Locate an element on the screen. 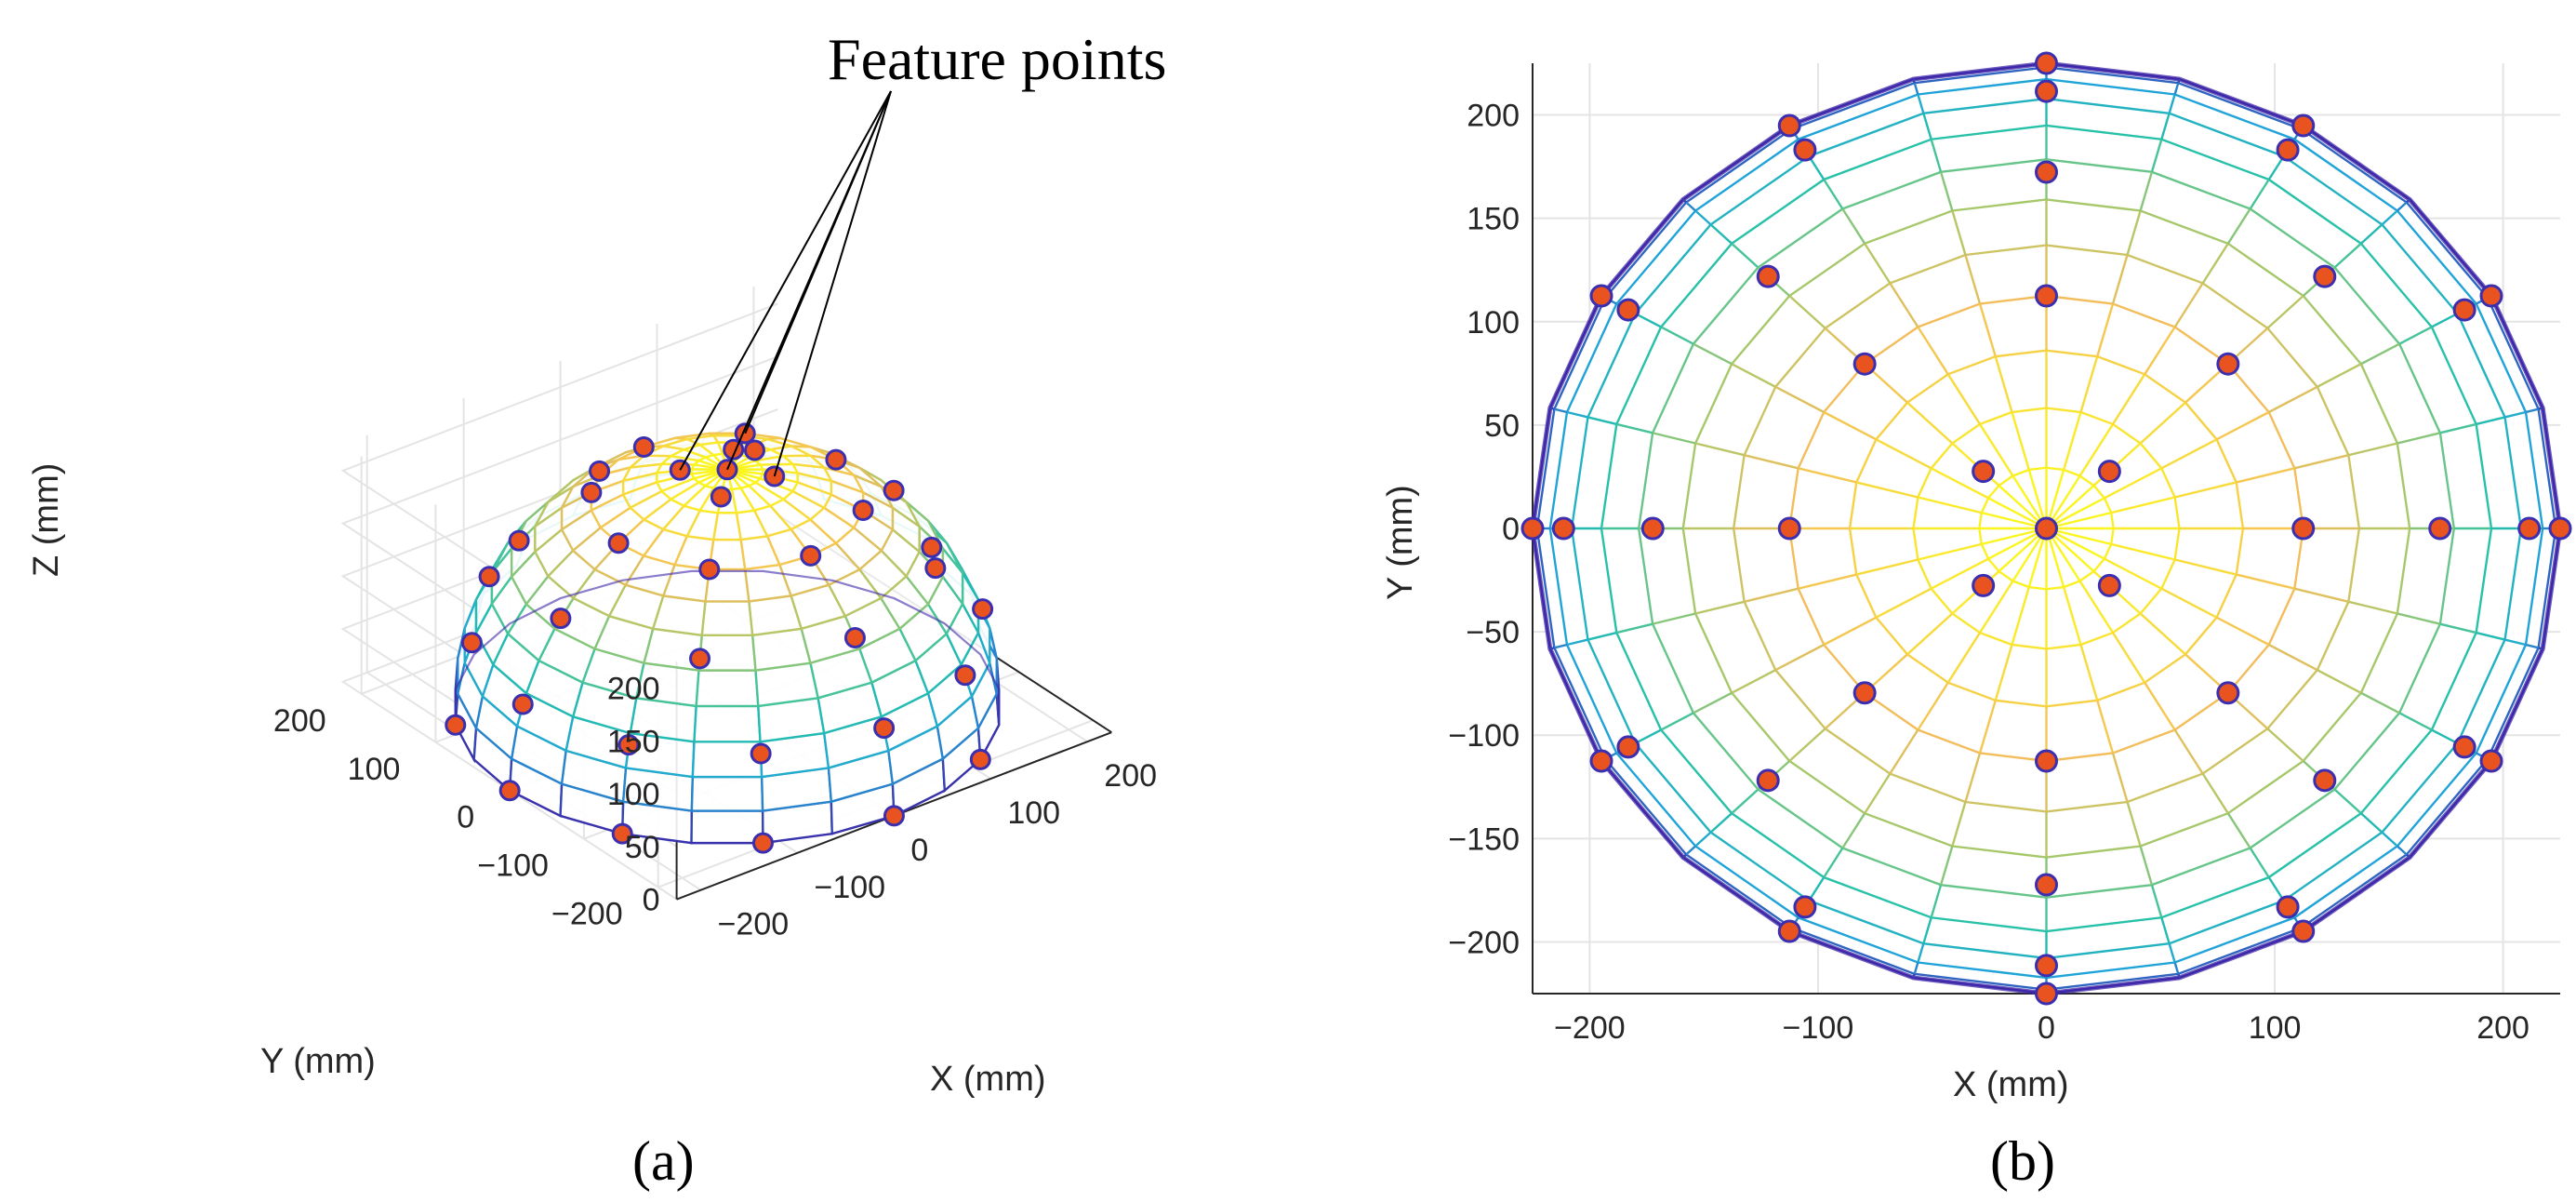 This screenshot has height=1202, width=2576. a-y-axis-label: Y (mm) is located at coordinates (318, 1061).